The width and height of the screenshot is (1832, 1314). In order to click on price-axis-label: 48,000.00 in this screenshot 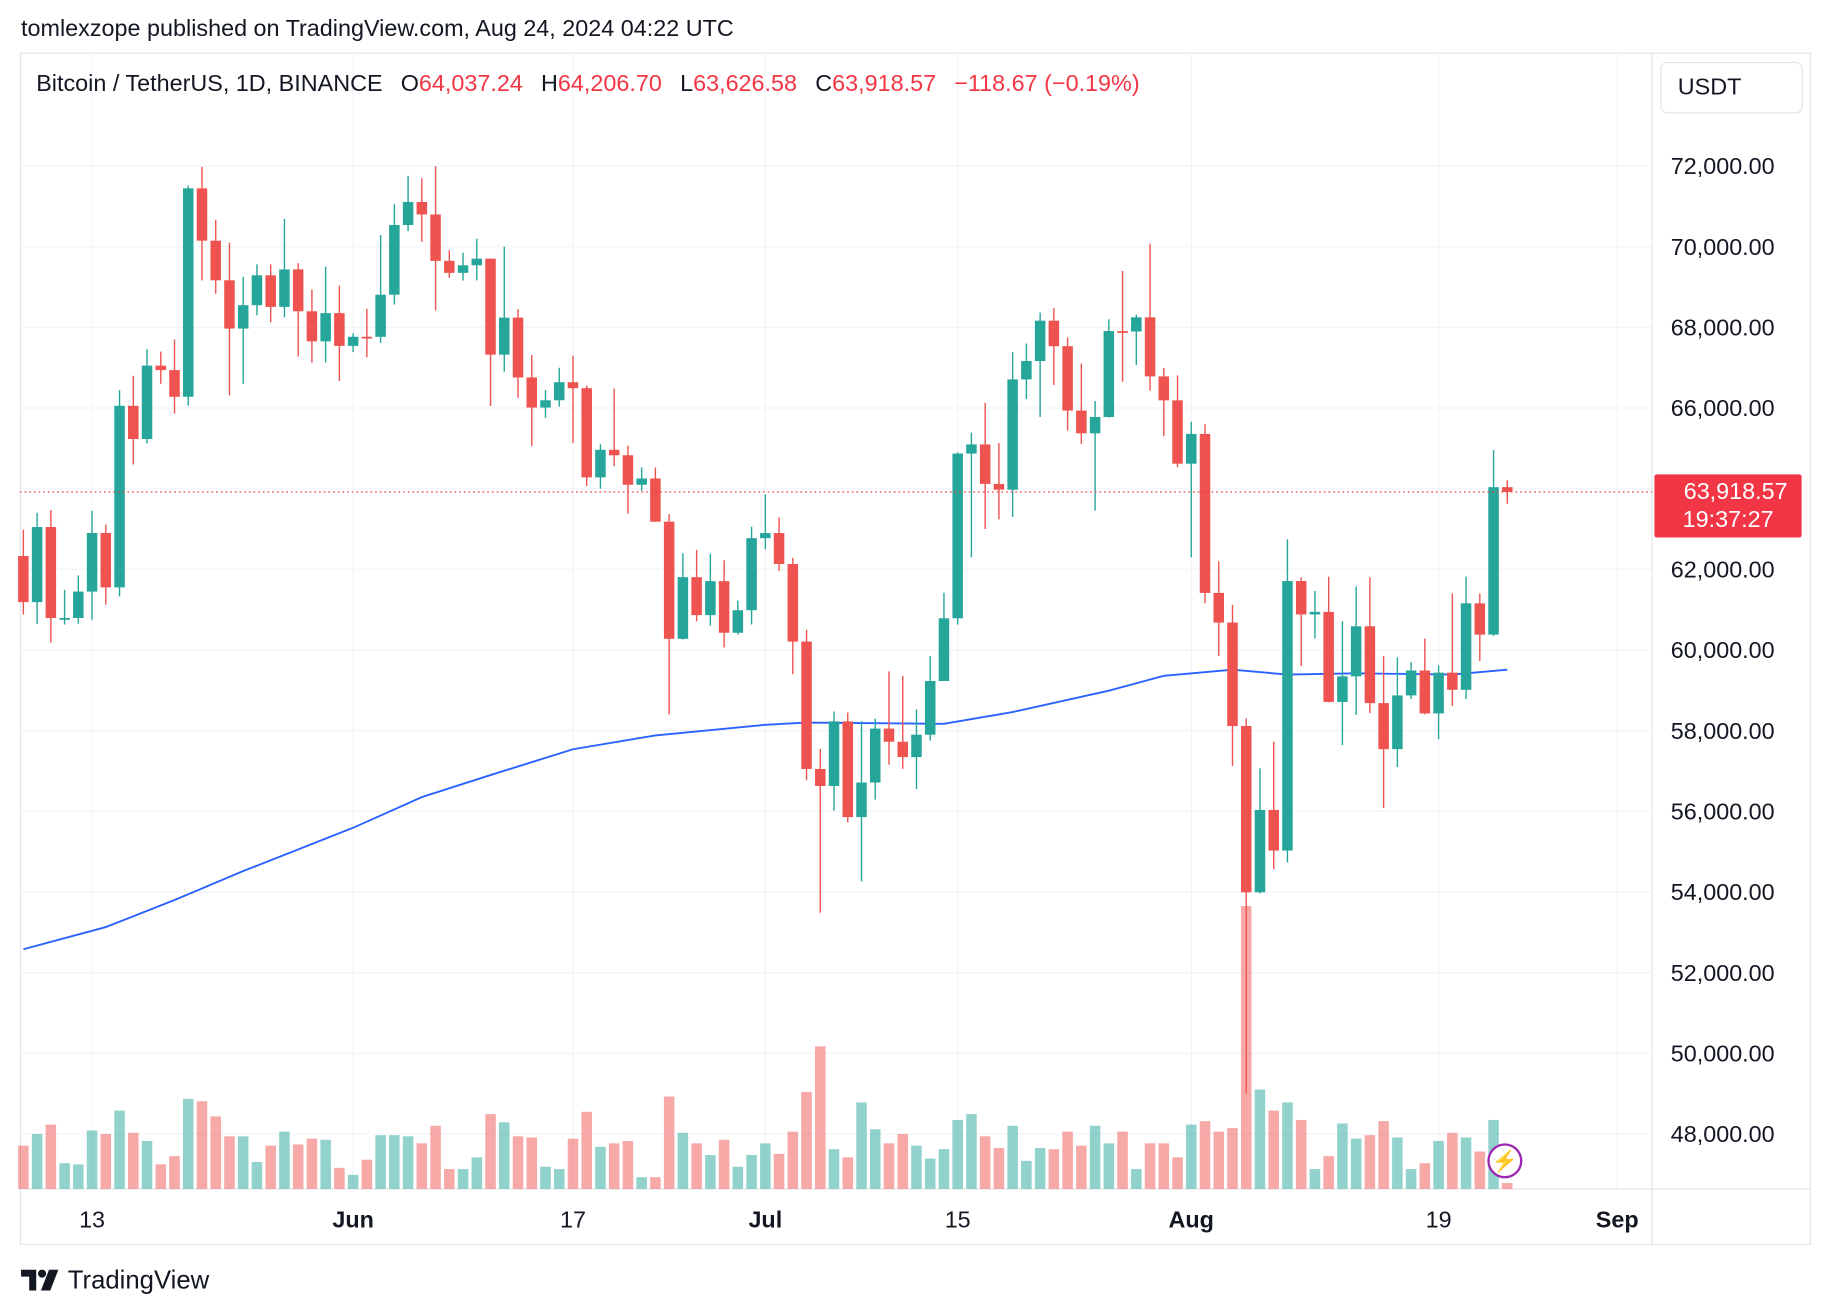, I will do `click(1723, 1134)`.